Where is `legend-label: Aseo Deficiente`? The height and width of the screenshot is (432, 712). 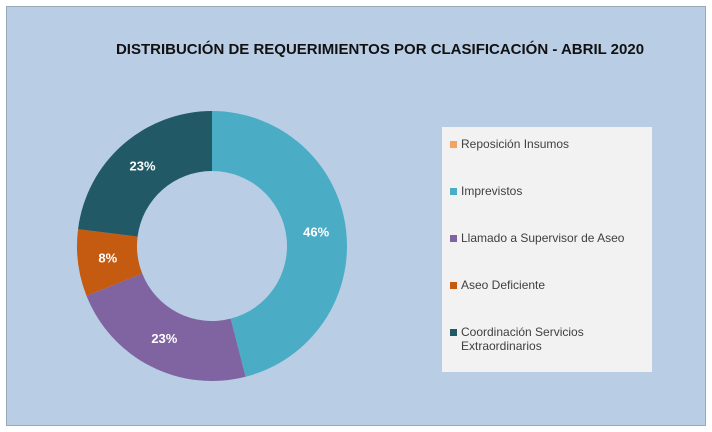
legend-label: Aseo Deficiente is located at coordinates (503, 285).